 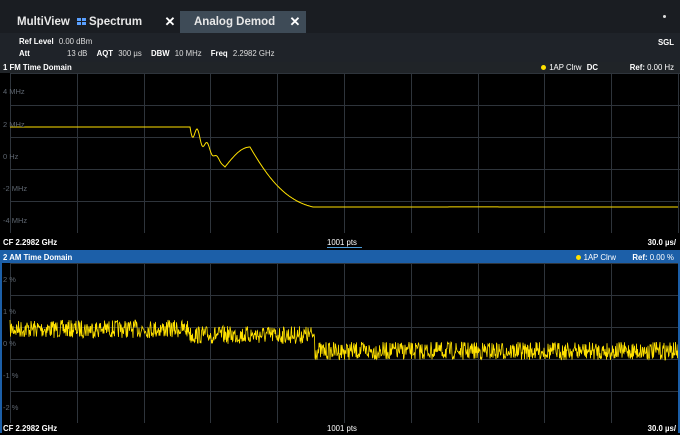 What do you see at coordinates (9, 343) in the screenshot?
I see `y-tick-label: 0 %` at bounding box center [9, 343].